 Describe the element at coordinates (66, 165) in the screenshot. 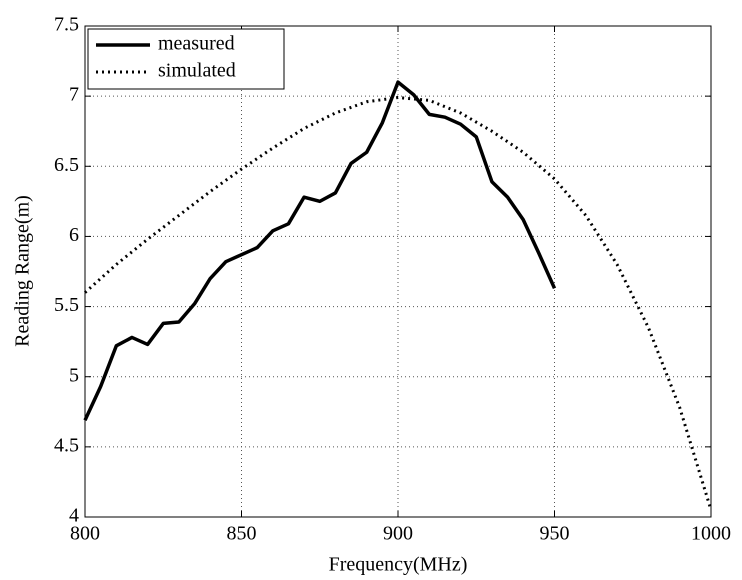

I see `y-tick-label: 6.5` at that location.